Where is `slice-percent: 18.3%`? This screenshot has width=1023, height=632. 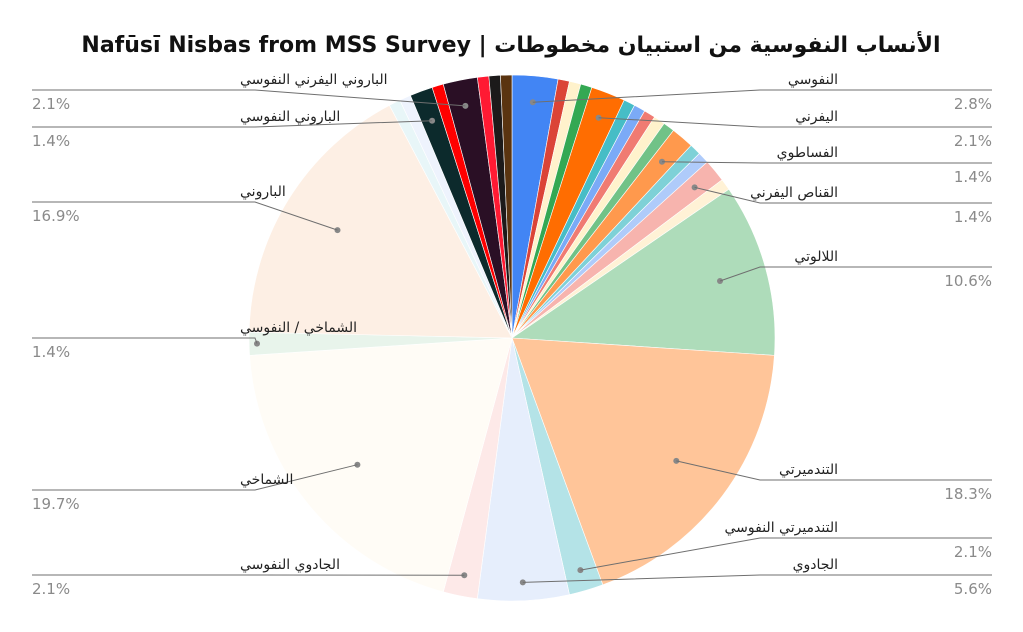 slice-percent: 18.3% is located at coordinates (968, 494).